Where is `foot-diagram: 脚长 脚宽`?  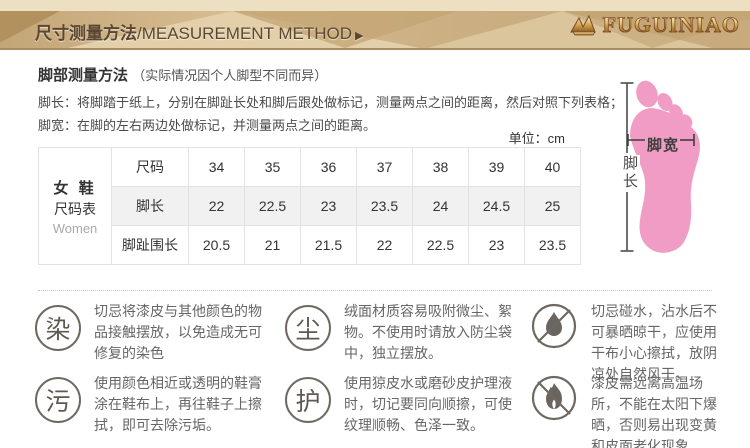 foot-diagram: 脚长 脚宽 is located at coordinates (675, 165).